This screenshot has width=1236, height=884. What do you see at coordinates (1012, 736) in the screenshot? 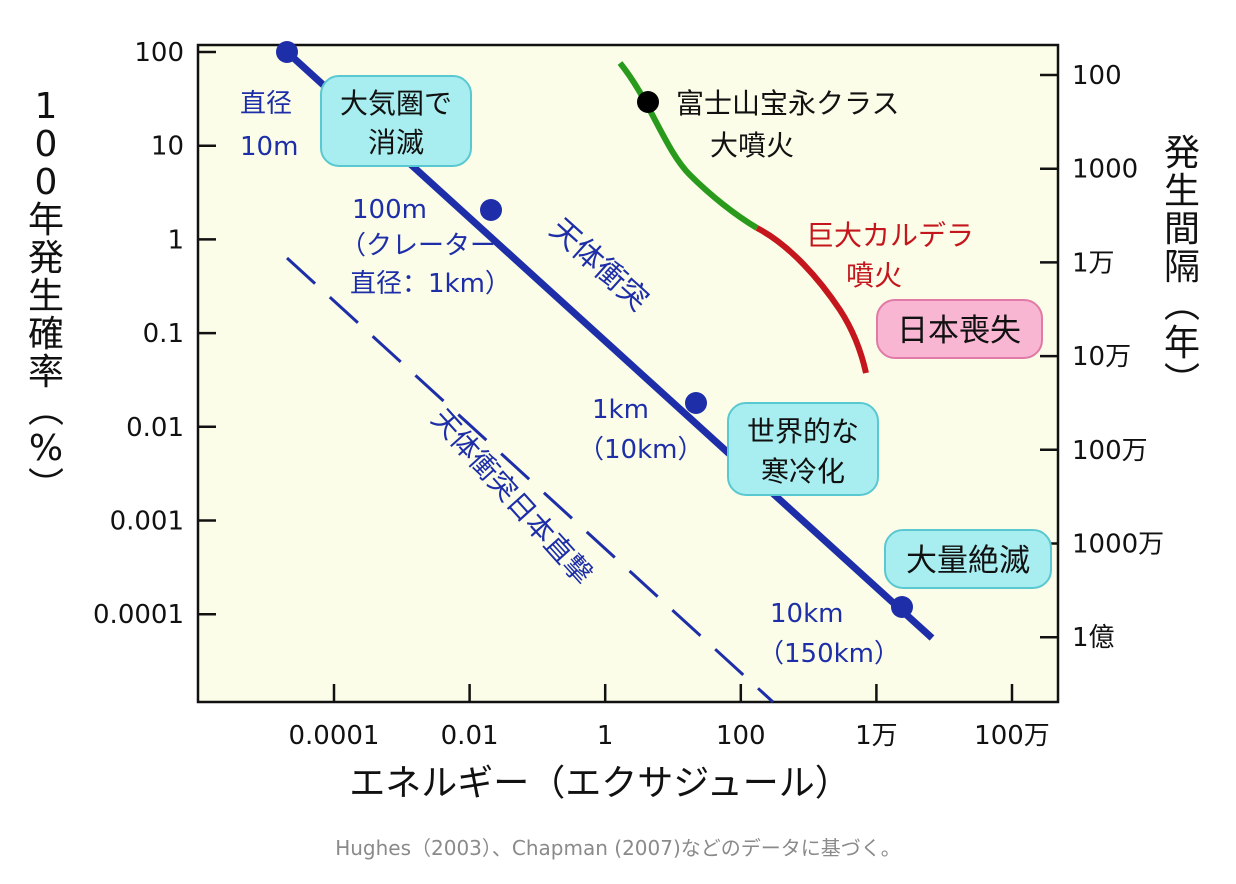
I see `x-tick-label: 100万` at bounding box center [1012, 736].